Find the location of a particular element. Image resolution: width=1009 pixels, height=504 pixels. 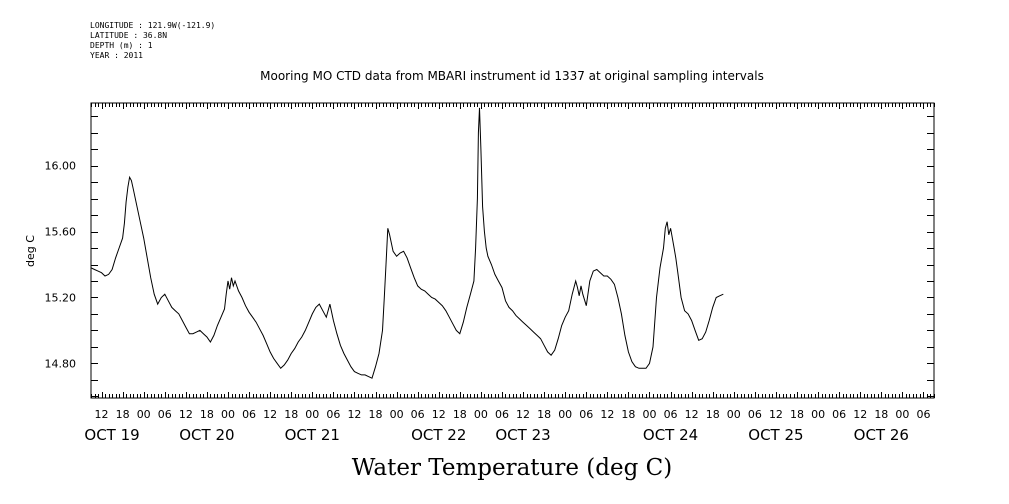

x-day-label: OCT 25 is located at coordinates (775, 435).